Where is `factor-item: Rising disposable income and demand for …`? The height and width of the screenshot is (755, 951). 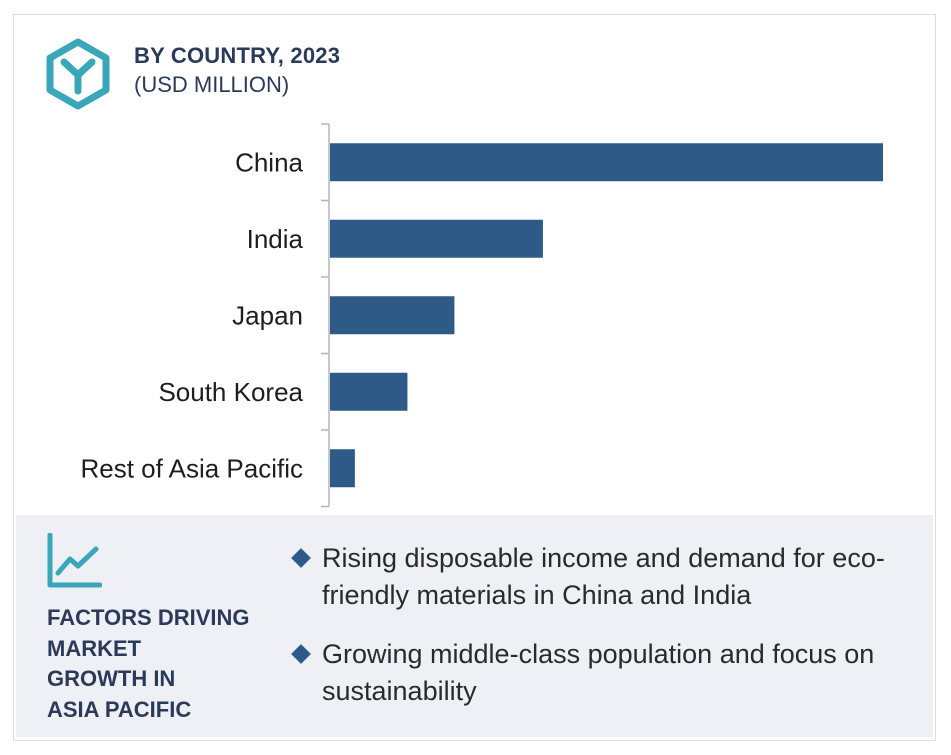 factor-item: Rising disposable income and demand for … is located at coordinates (606, 577).